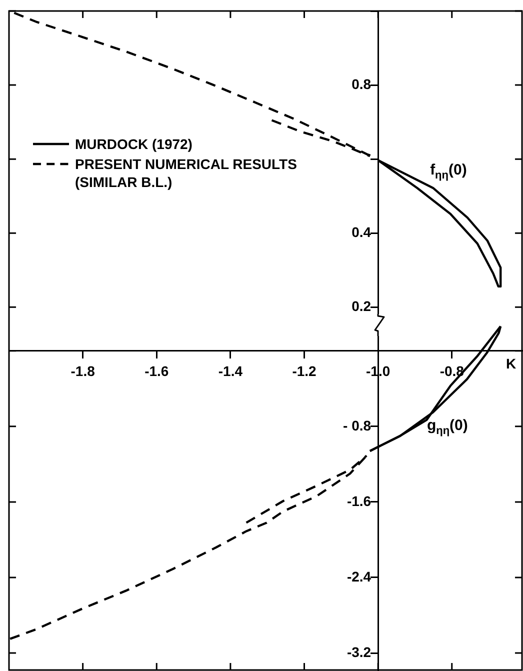 The image size is (523, 671). Describe the element at coordinates (359, 576) in the screenshot. I see `y2-tick-label: -2.4` at that location.